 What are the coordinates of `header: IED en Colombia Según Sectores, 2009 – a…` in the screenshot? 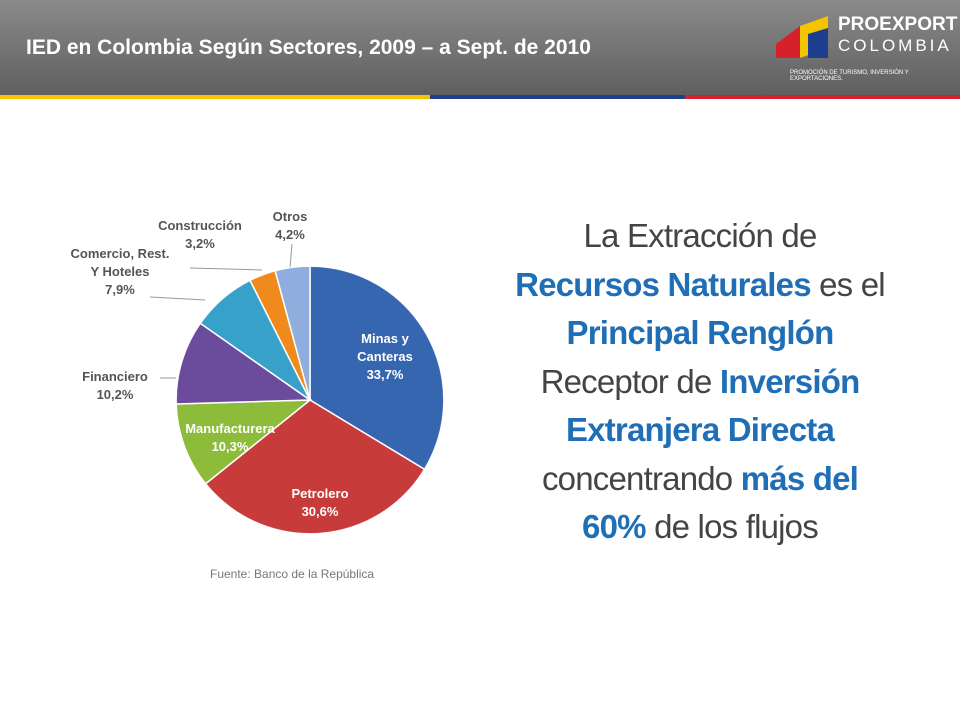 It's located at (480, 47).